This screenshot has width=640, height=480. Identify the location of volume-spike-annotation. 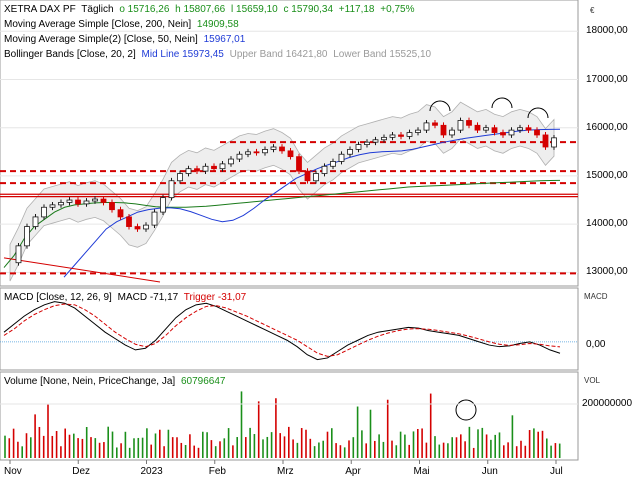
(466, 410).